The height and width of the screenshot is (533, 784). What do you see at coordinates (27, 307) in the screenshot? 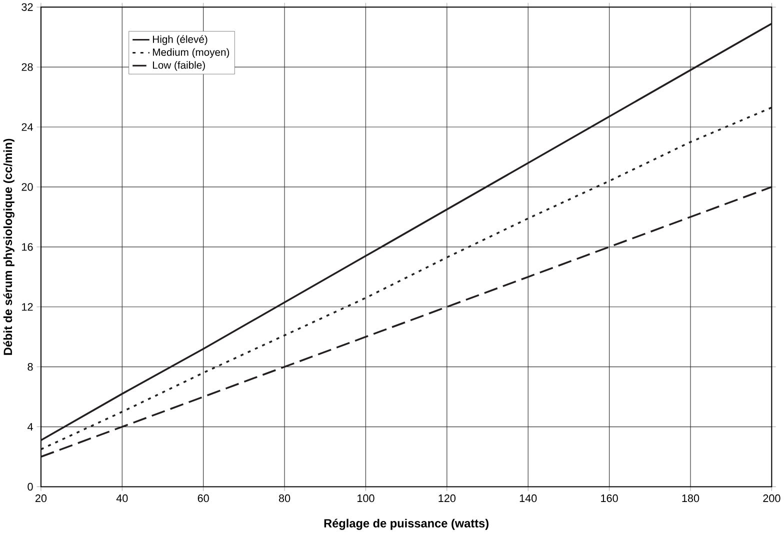
I see `y-tick-label: 12` at bounding box center [27, 307].